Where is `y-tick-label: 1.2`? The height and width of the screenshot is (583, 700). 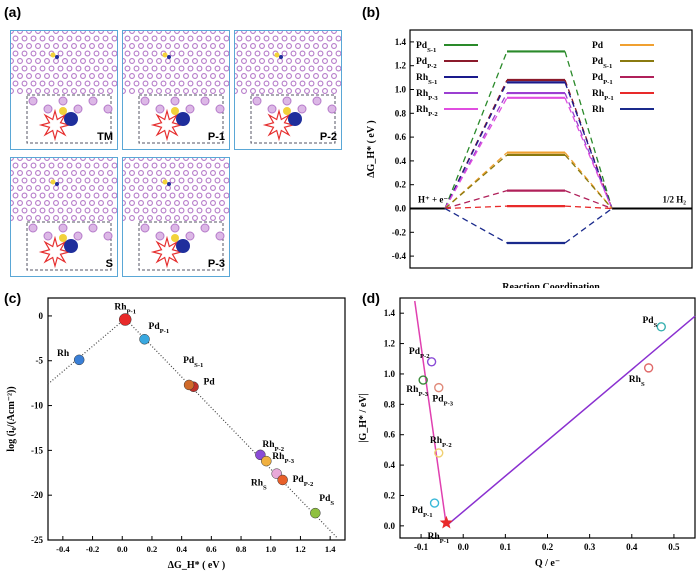
y-tick-label: 1.2 is located at coordinates (390, 344).